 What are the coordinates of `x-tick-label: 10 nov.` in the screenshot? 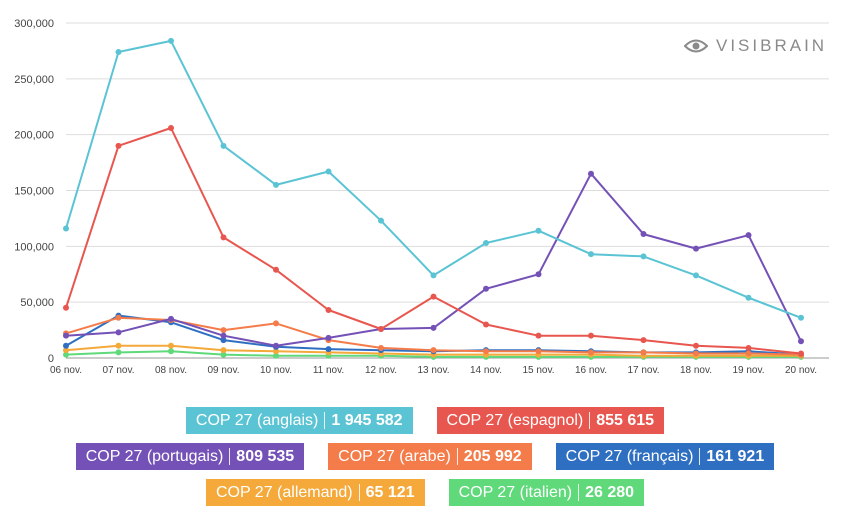 It's located at (276, 370).